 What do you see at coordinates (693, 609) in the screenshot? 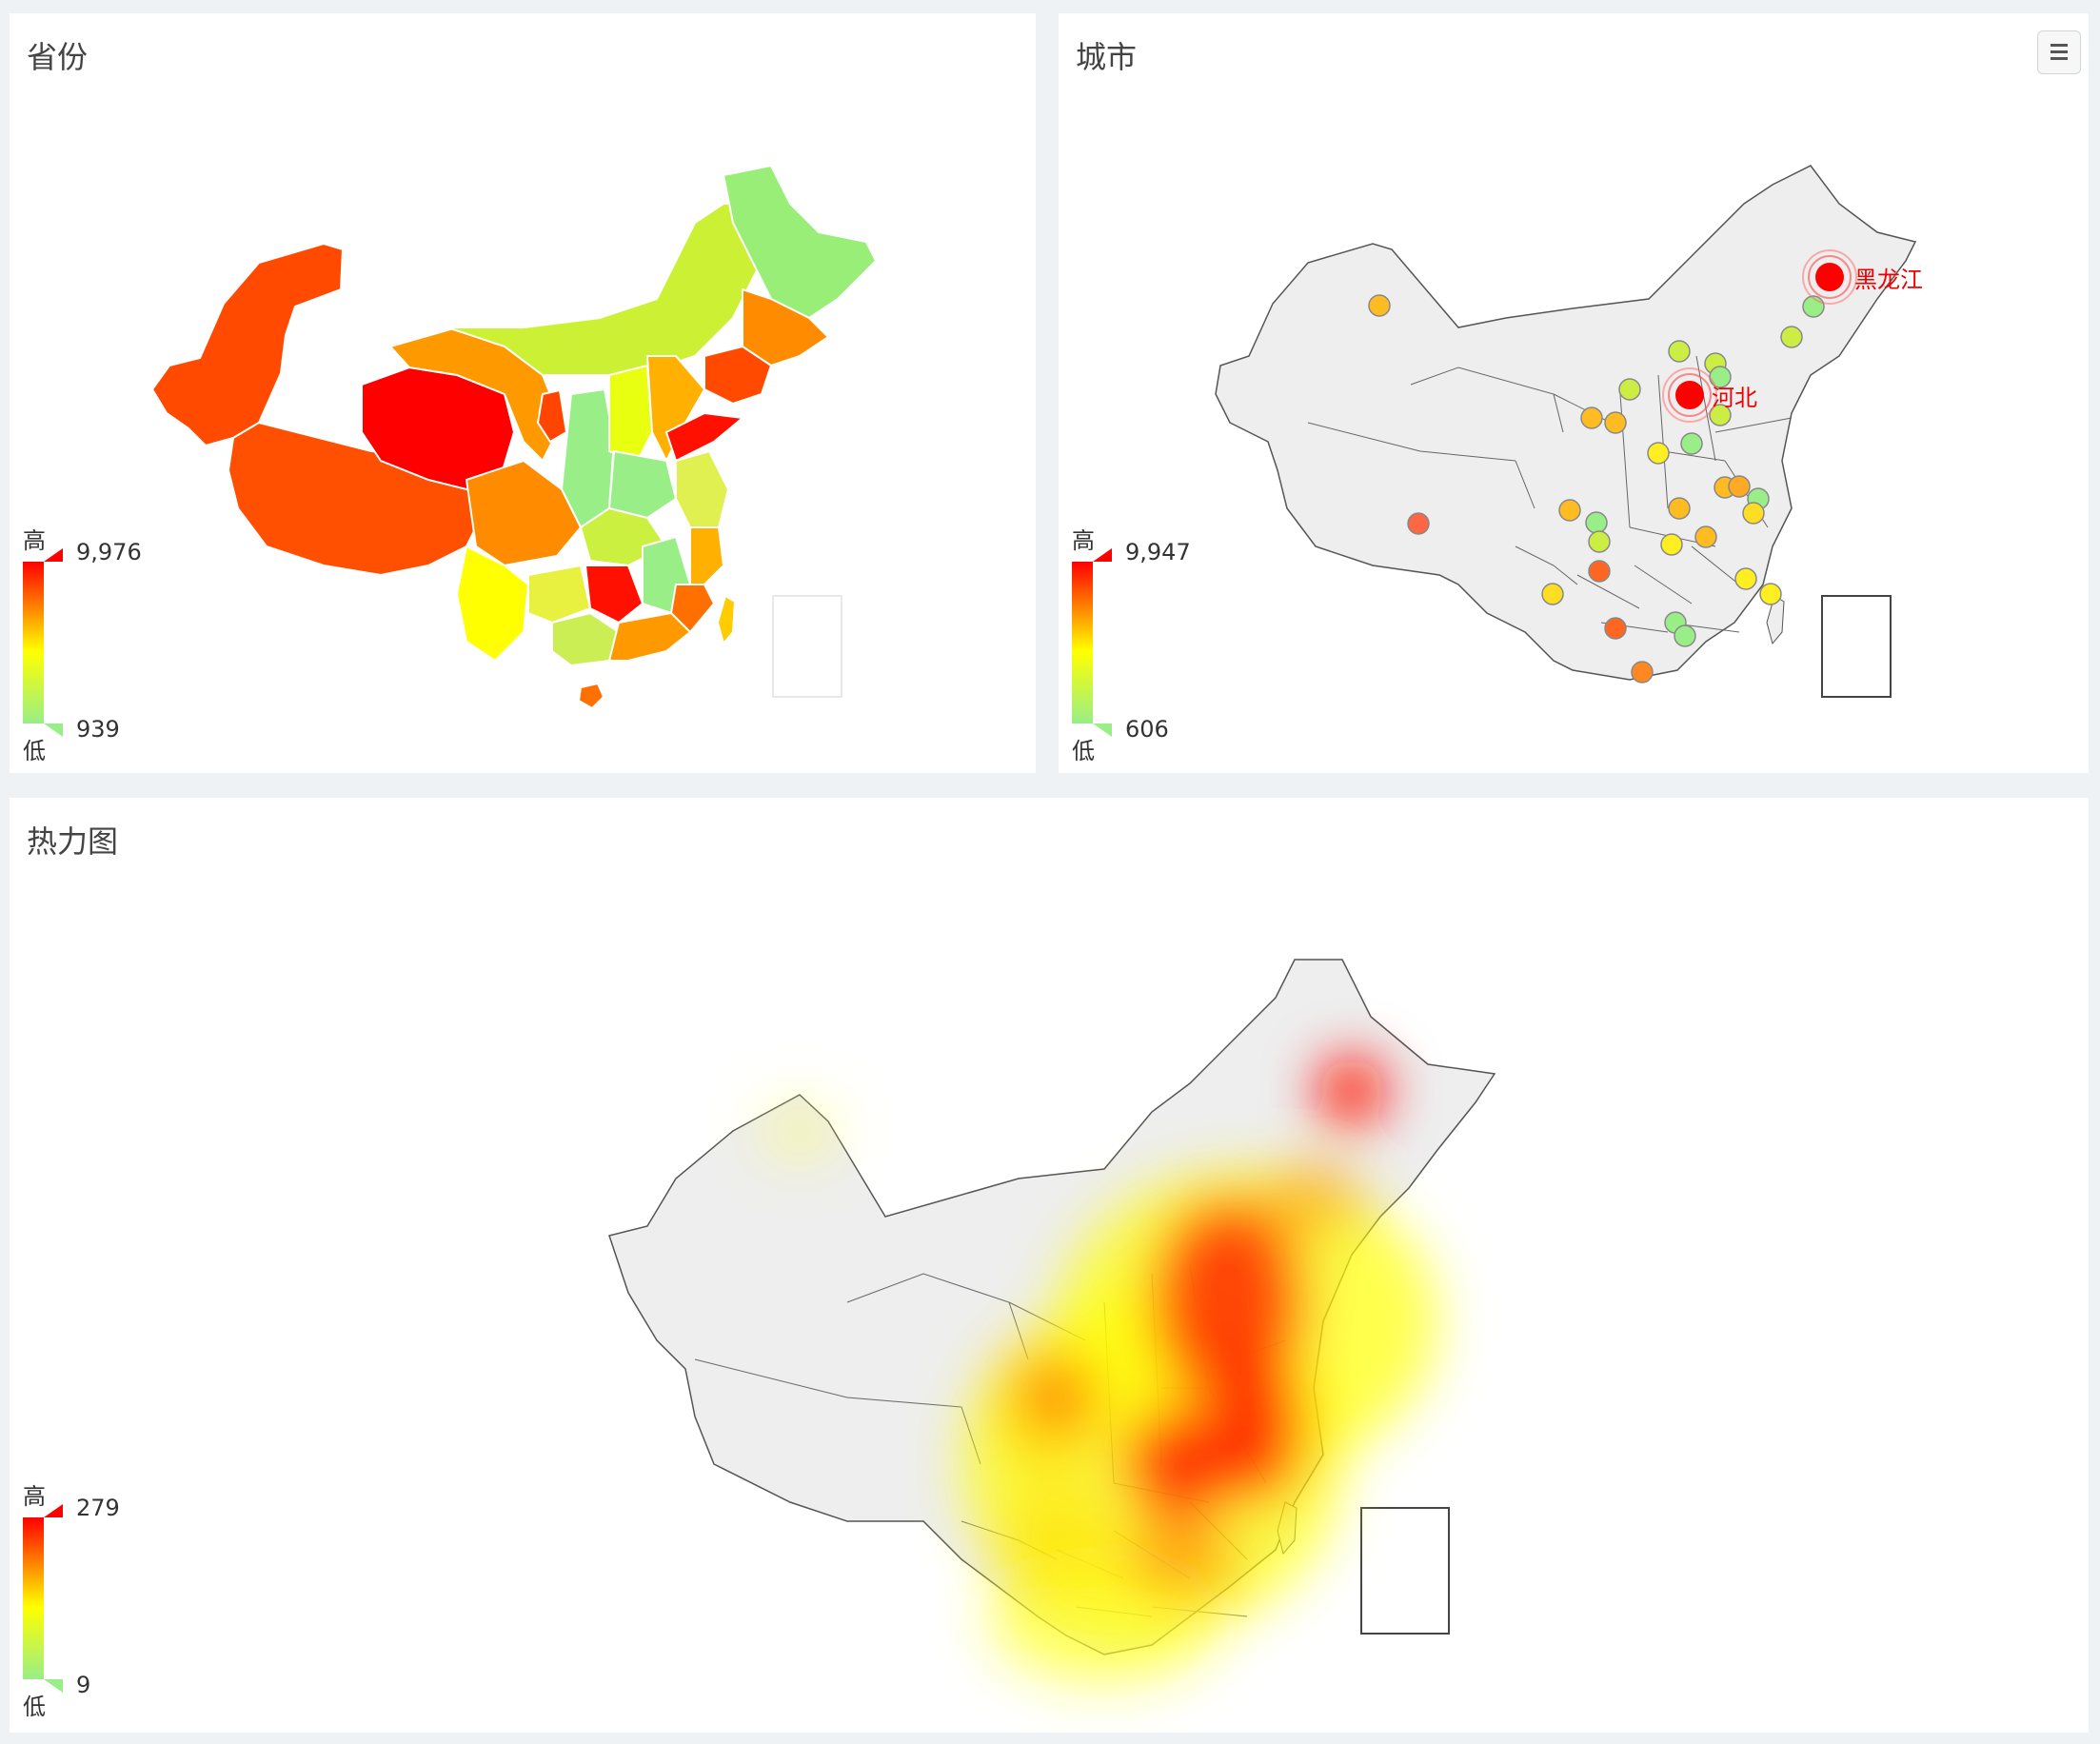
I see `region-fujian` at bounding box center [693, 609].